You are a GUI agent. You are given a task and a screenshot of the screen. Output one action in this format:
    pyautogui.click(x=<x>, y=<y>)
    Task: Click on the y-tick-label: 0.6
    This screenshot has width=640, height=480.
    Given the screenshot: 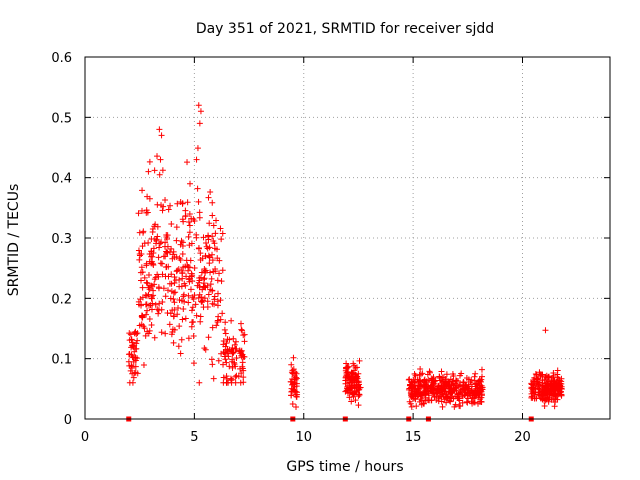 What is the action you would take?
    pyautogui.click(x=61, y=58)
    